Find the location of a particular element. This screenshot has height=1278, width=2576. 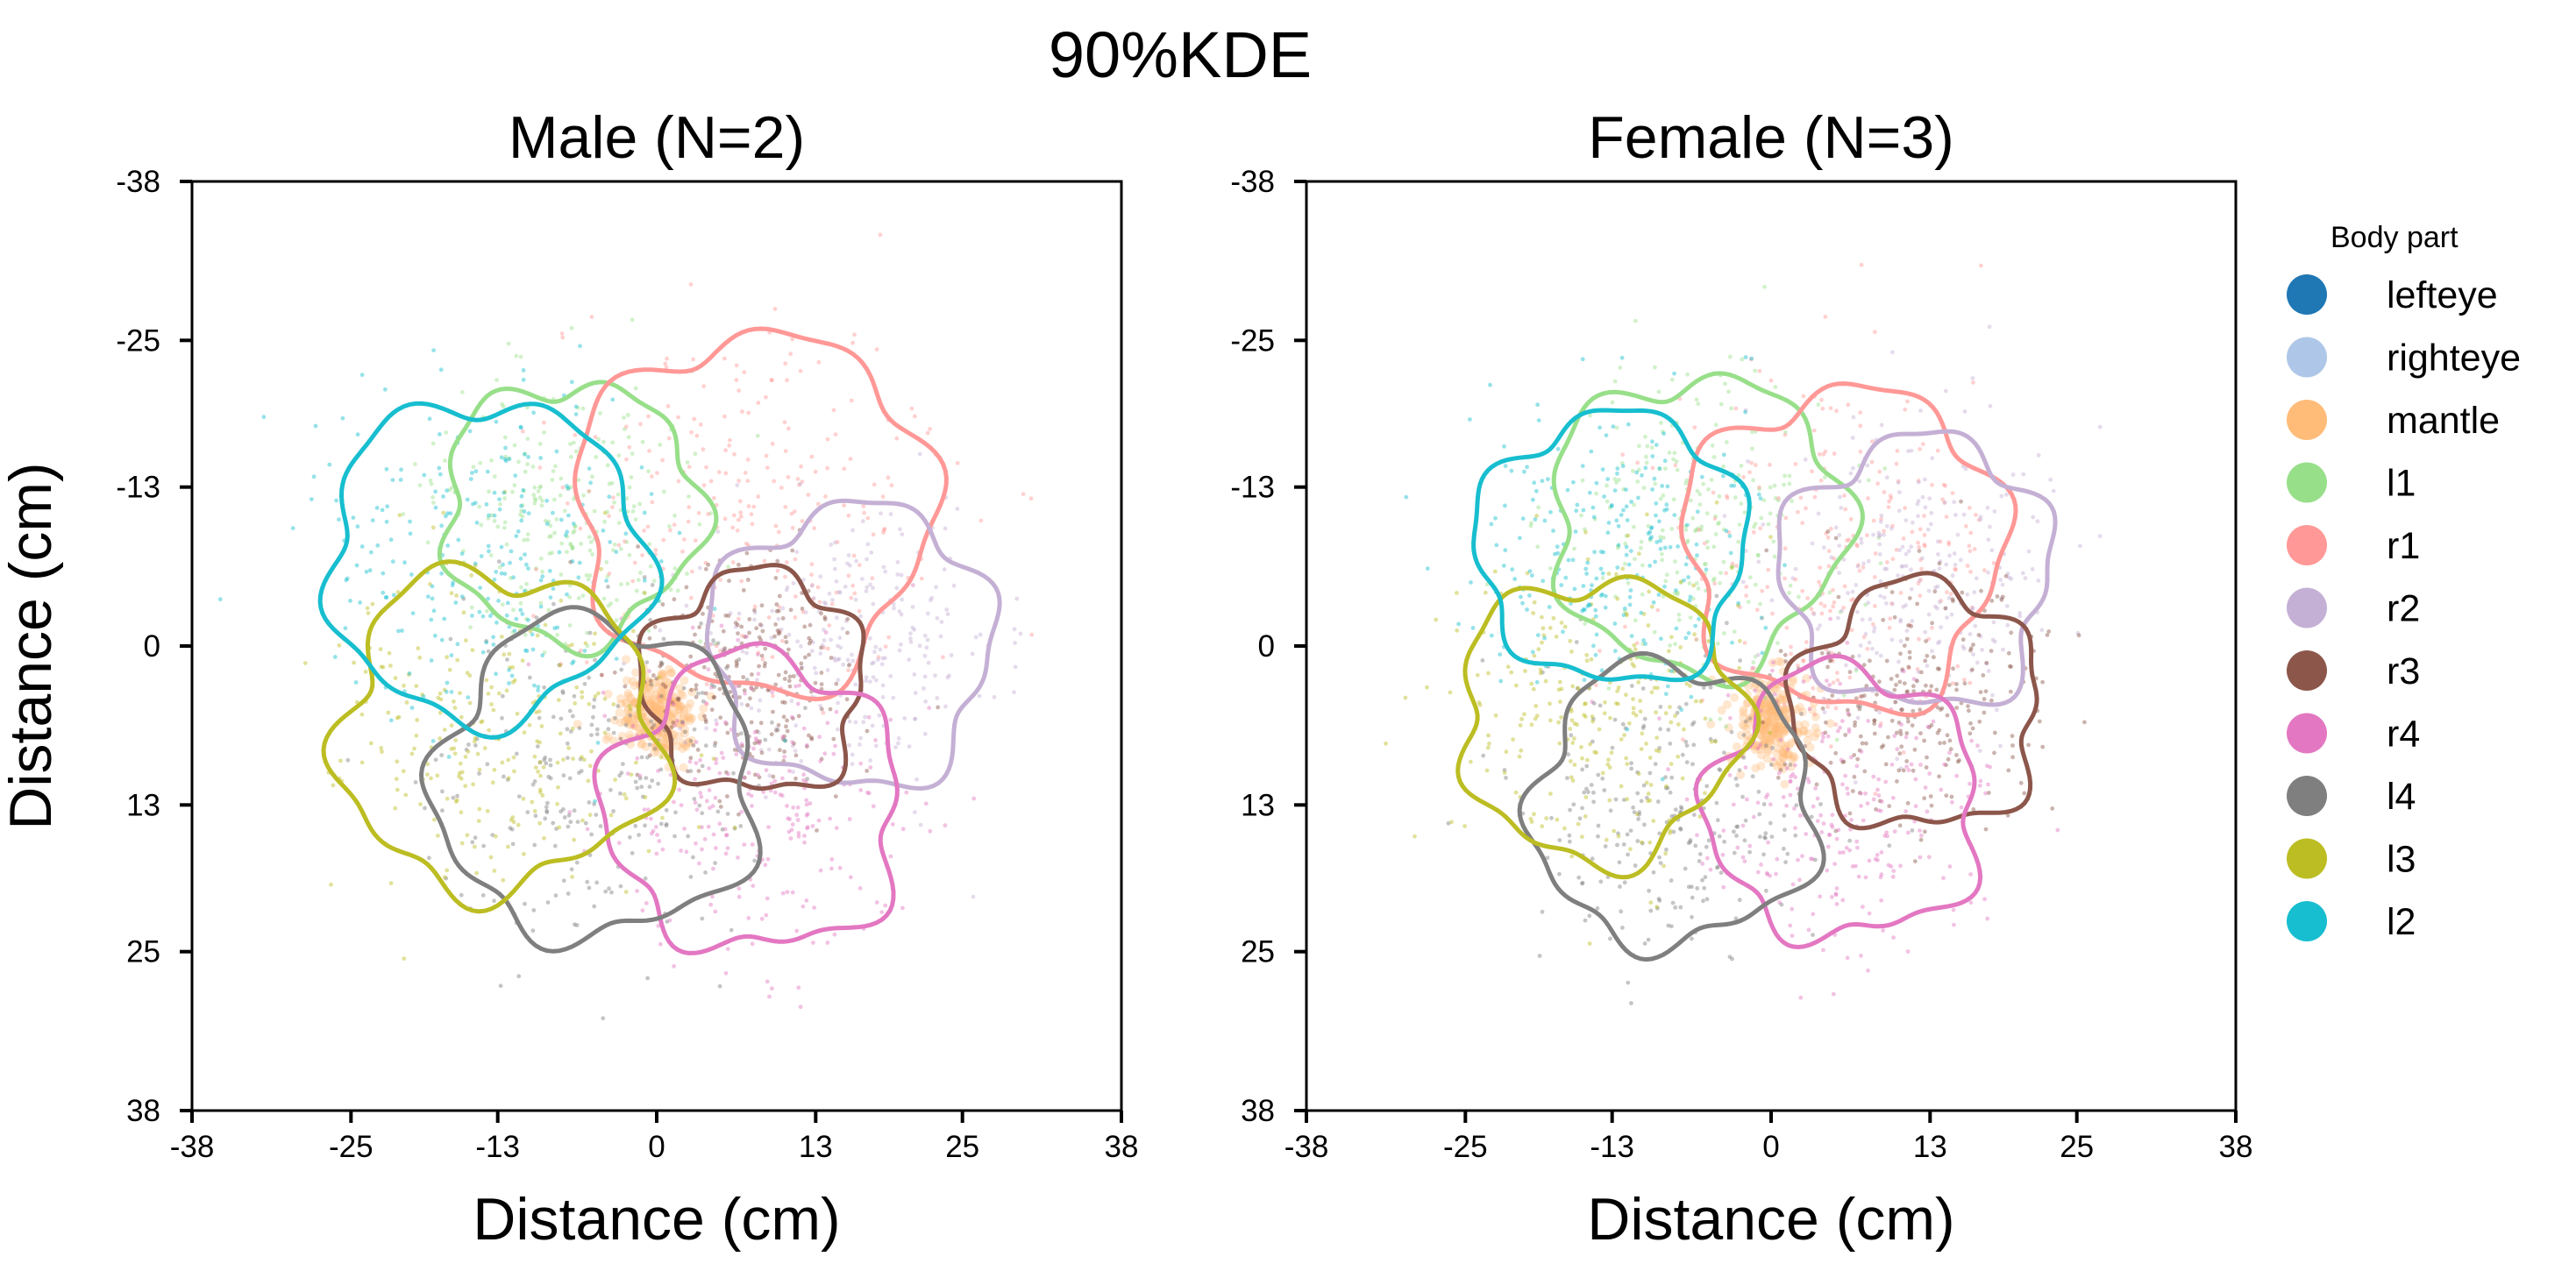

legend-label: r3 is located at coordinates (2403, 671).